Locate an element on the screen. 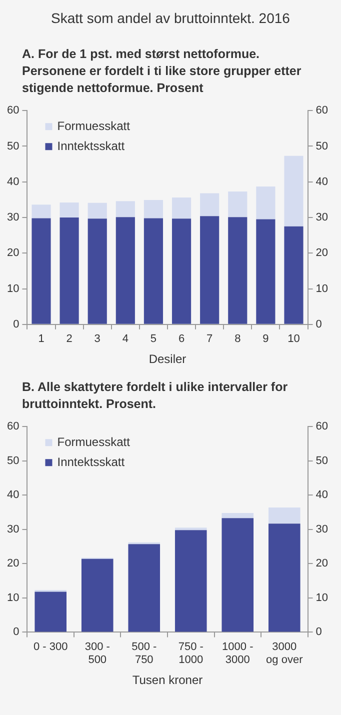  chart-subtitle: B. Alle skattytere fordelt i ulike intervaller for bruttoinntekt. Prosent. is located at coordinates (155, 396).